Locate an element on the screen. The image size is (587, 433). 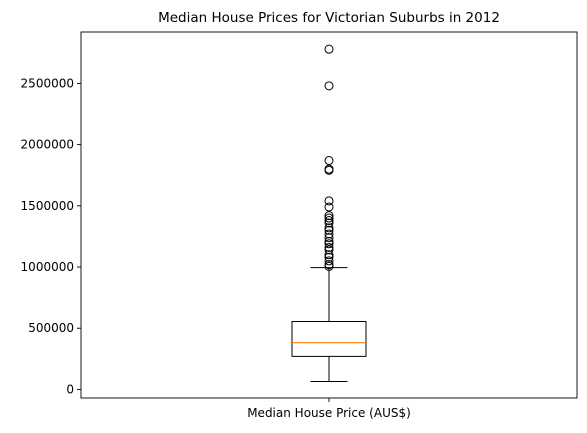
y-tick-label: 2500000 is located at coordinates (47, 83).